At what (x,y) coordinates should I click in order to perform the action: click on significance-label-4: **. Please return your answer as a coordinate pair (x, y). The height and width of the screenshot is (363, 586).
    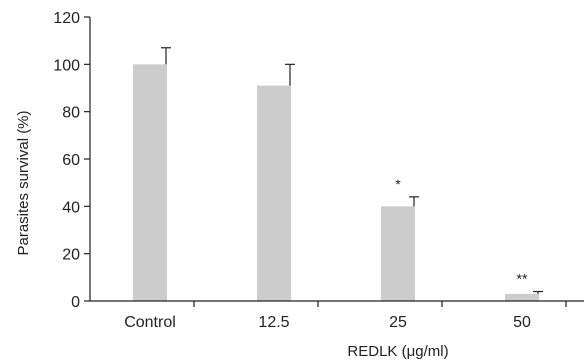
    Looking at the image, I should click on (522, 279).